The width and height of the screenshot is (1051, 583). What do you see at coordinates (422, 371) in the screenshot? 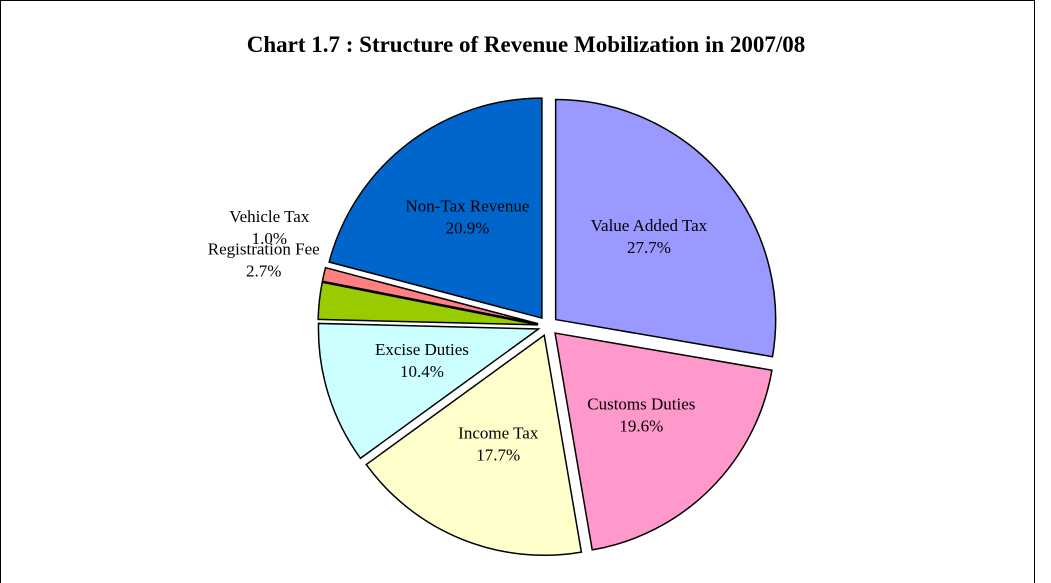
I see `value-label: 10.4%` at bounding box center [422, 371].